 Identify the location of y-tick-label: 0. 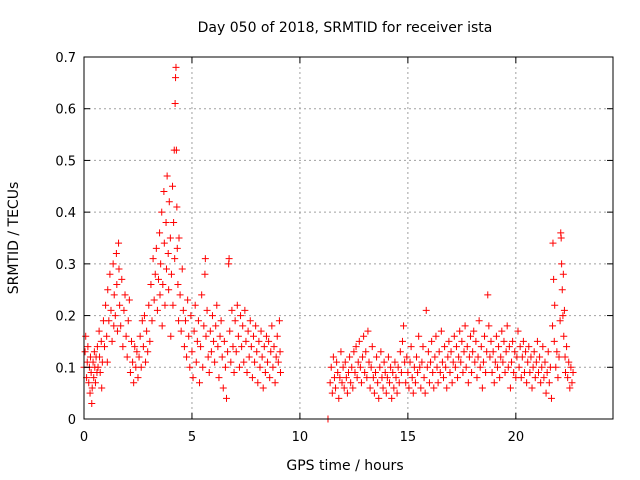
(72, 420).